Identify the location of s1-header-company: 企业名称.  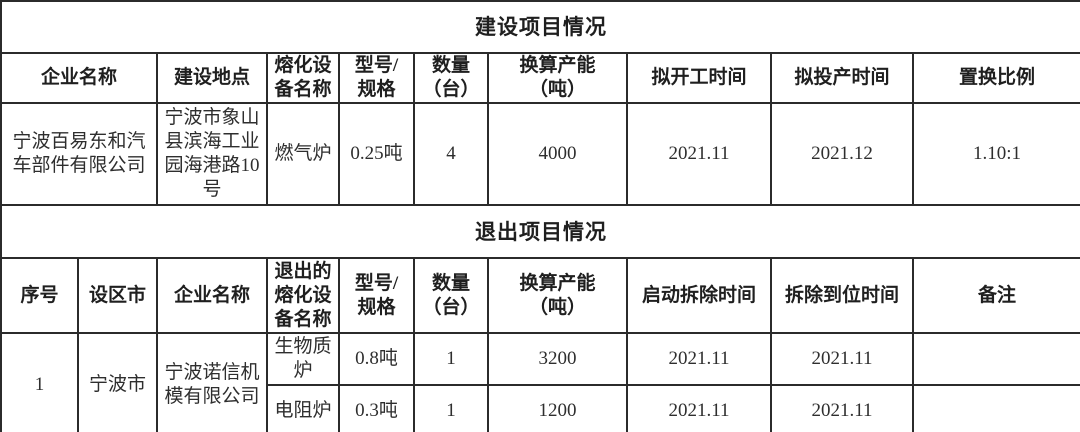
(79, 78).